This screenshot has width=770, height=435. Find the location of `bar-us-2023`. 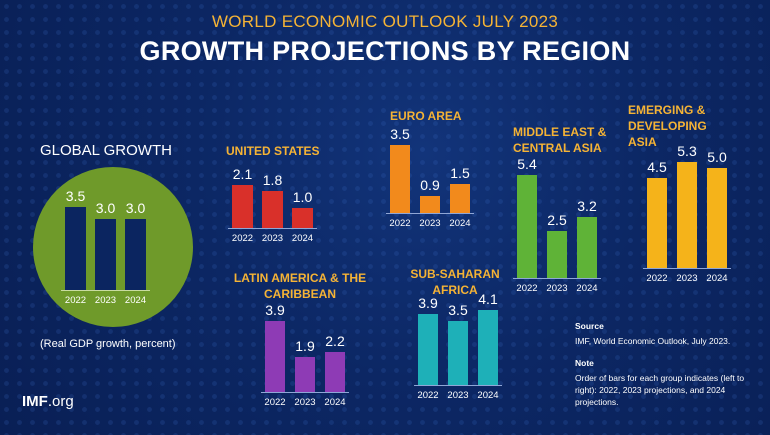

bar-us-2023 is located at coordinates (272, 209).